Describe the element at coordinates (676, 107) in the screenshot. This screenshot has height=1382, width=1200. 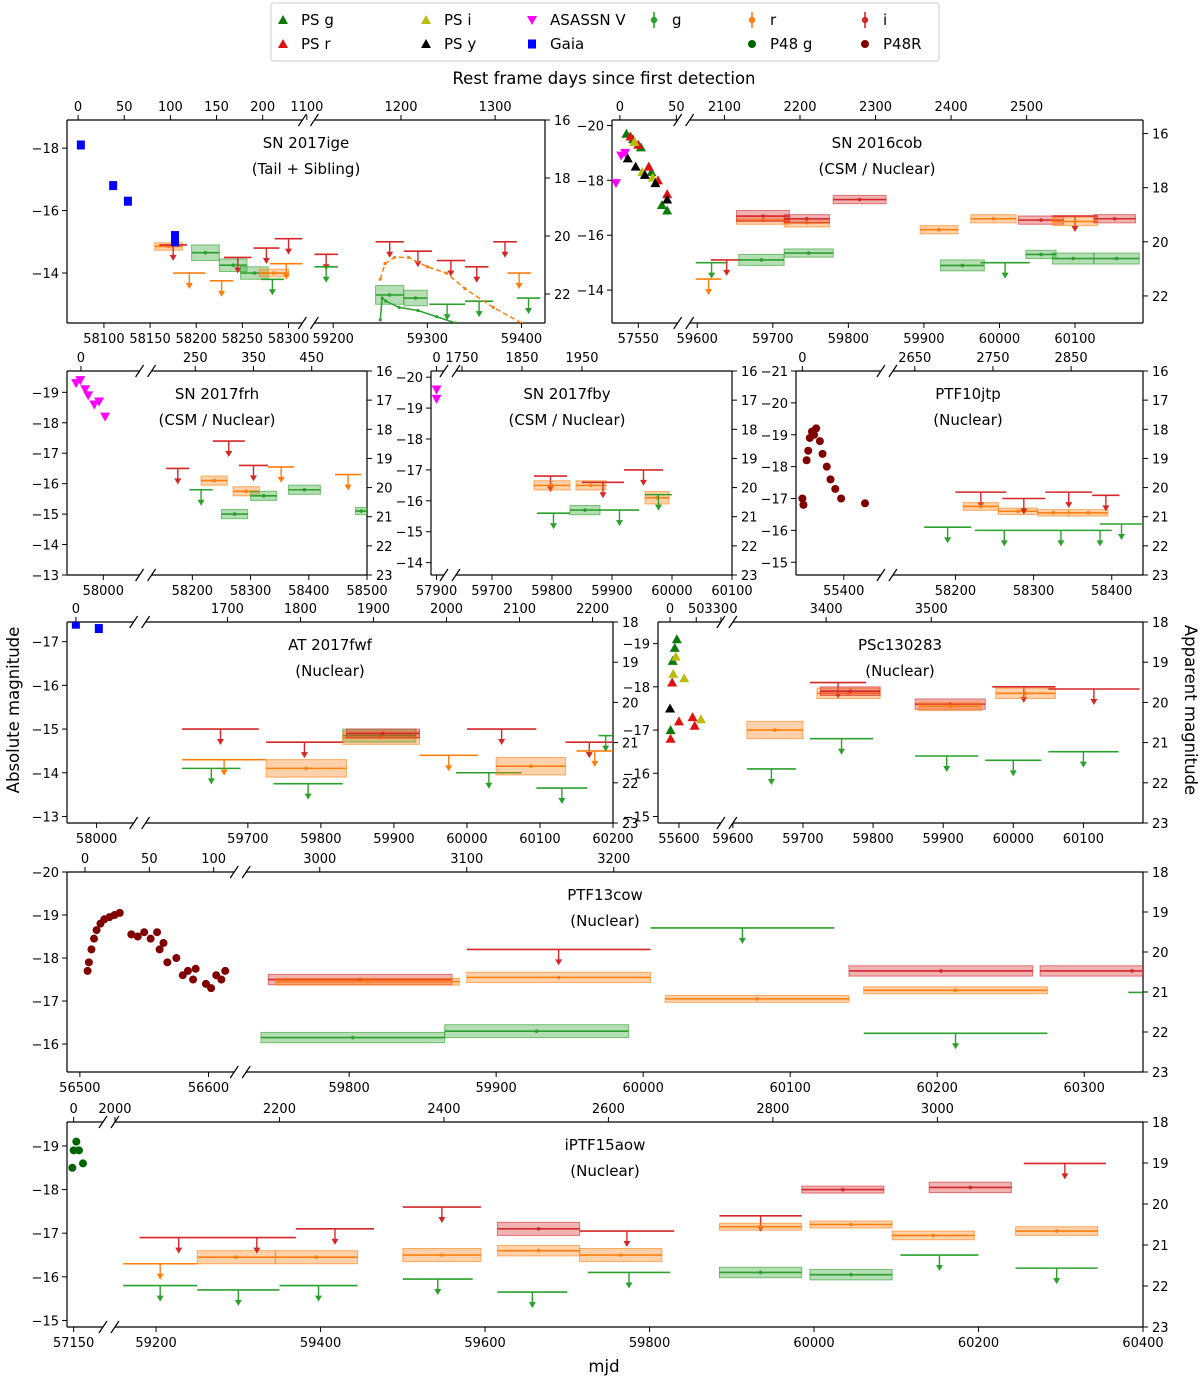
I see `top-tick-label: 50` at that location.